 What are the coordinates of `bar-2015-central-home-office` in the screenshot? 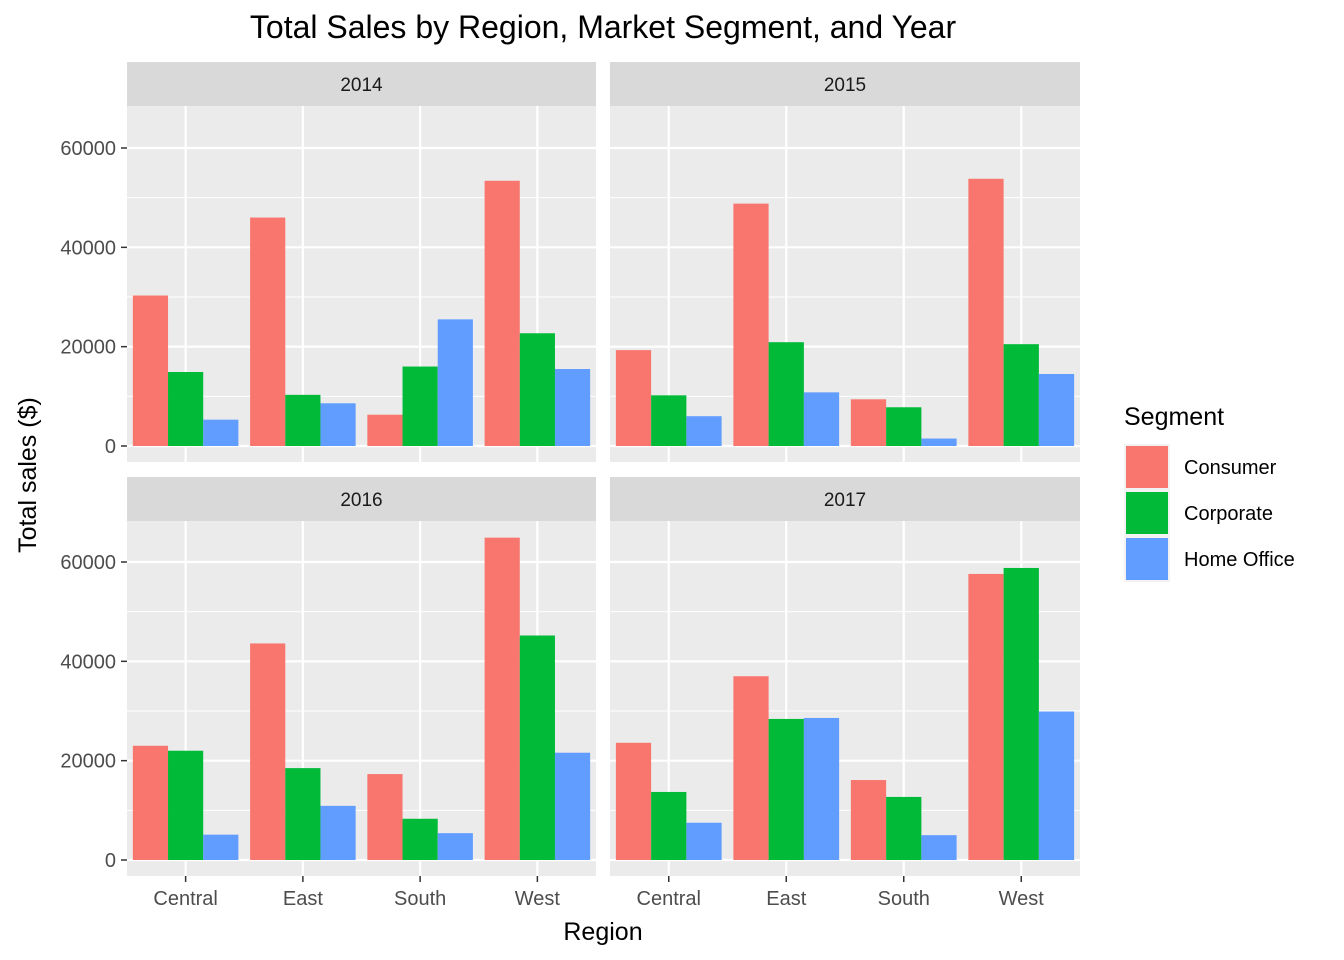 It's located at (704, 431).